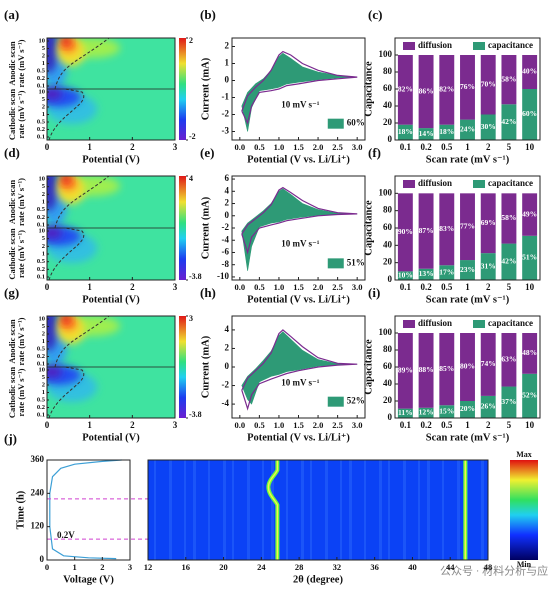  I want to click on value-label: 76%, so click(467, 86).